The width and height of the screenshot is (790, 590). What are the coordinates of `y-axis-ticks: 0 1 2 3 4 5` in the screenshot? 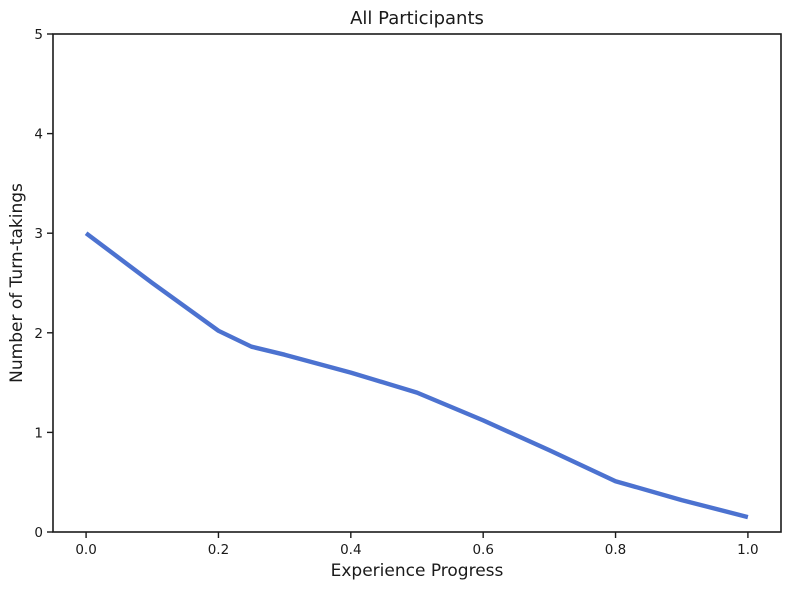 It's located at (43, 284).